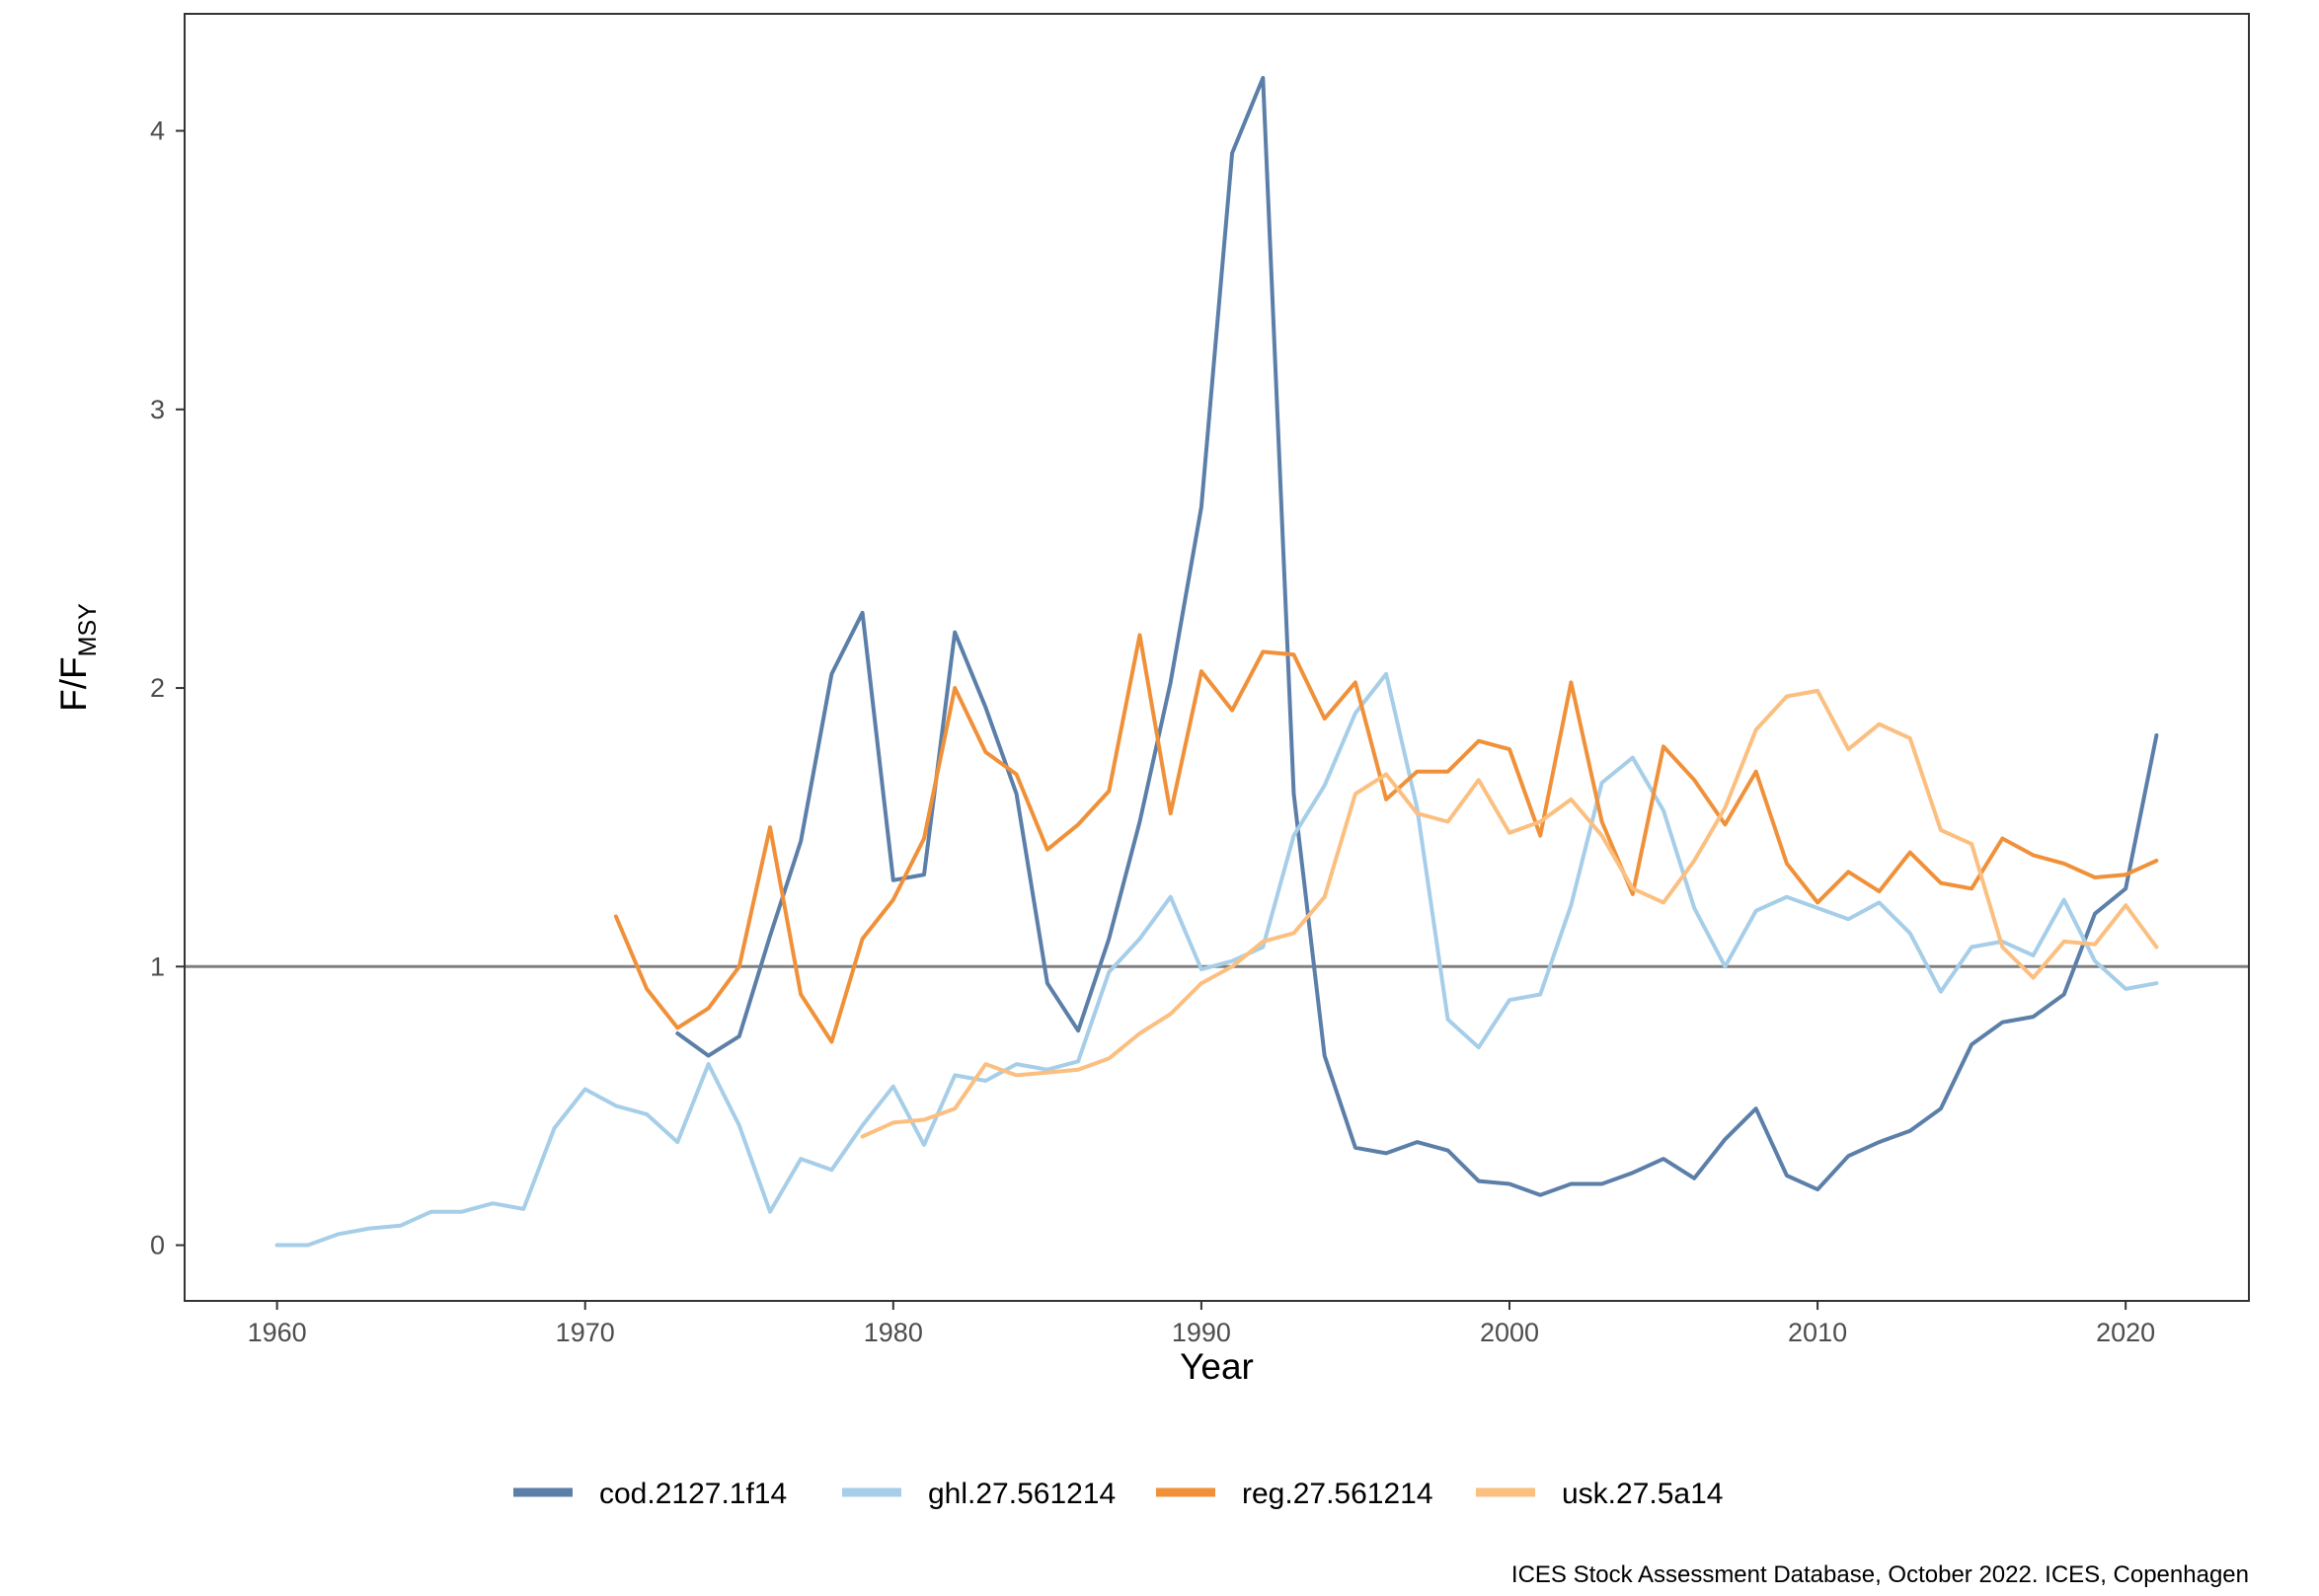 The image size is (2319, 1596). Describe the element at coordinates (277, 1332) in the screenshot. I see `x-tick-label: 1960` at that location.